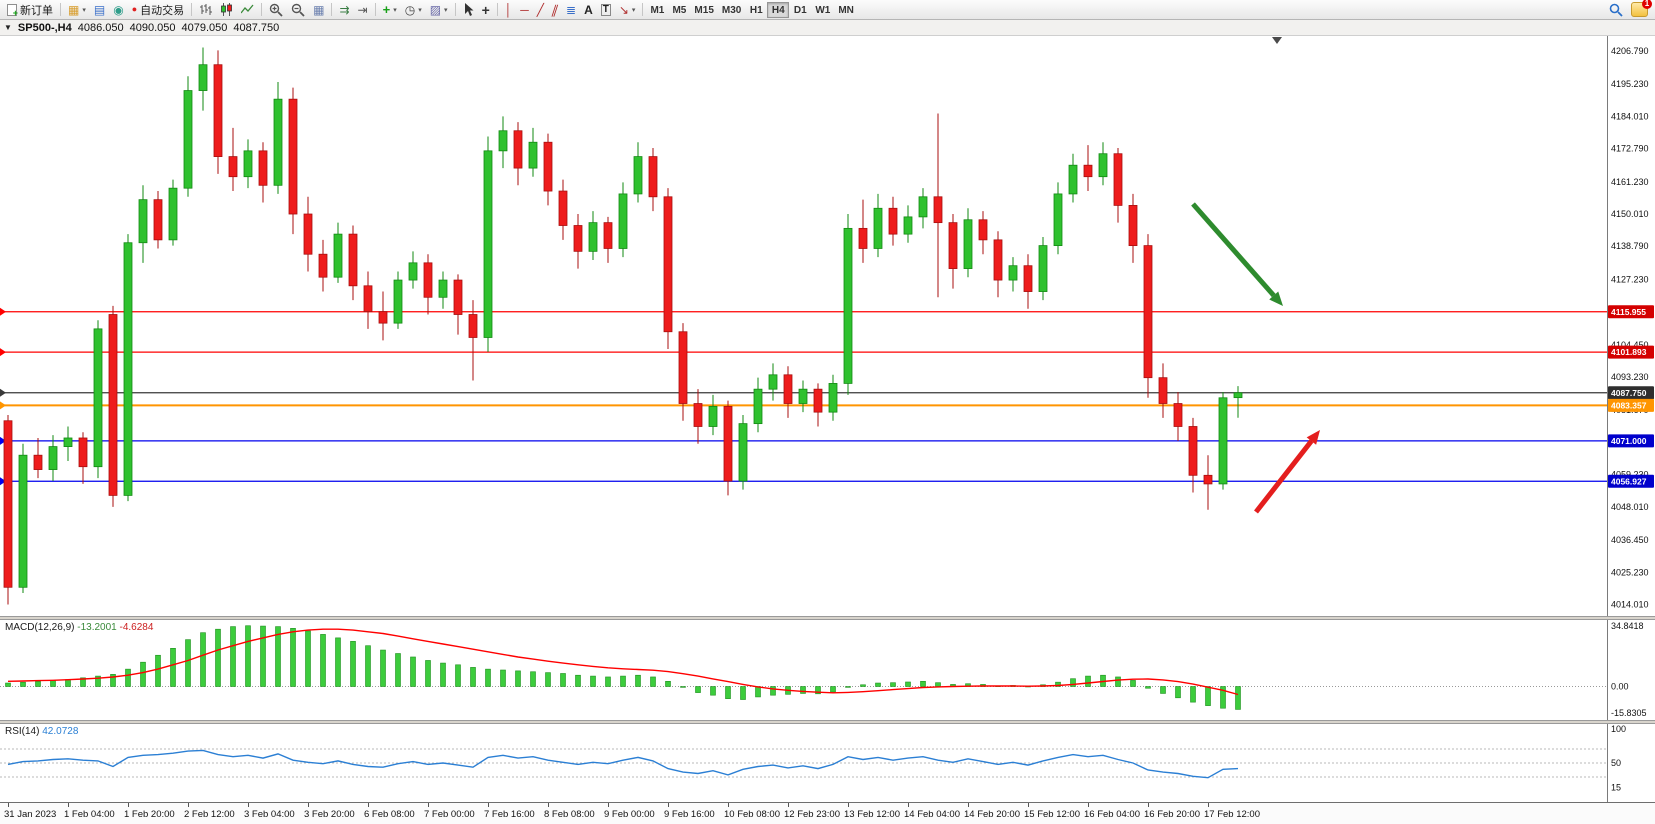 The image size is (1655, 824). What do you see at coordinates (629, 814) in the screenshot?
I see `time-label: 9 Feb 00:00` at bounding box center [629, 814].